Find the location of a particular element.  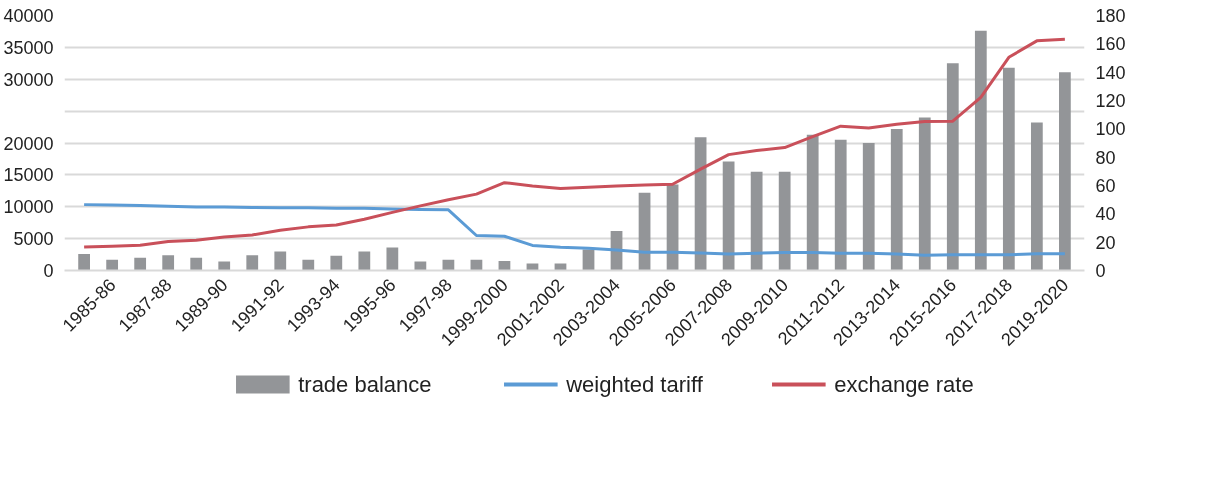

y-tick-label: 40000 is located at coordinates (28, 16).